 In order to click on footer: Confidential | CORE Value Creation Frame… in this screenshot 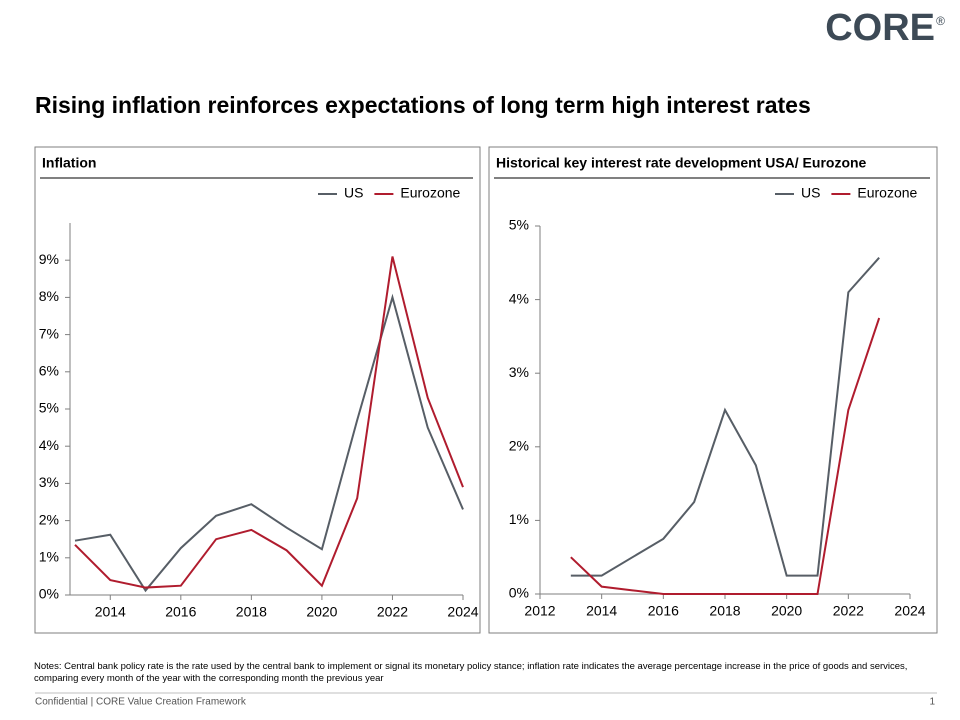, I will do `click(141, 702)`.